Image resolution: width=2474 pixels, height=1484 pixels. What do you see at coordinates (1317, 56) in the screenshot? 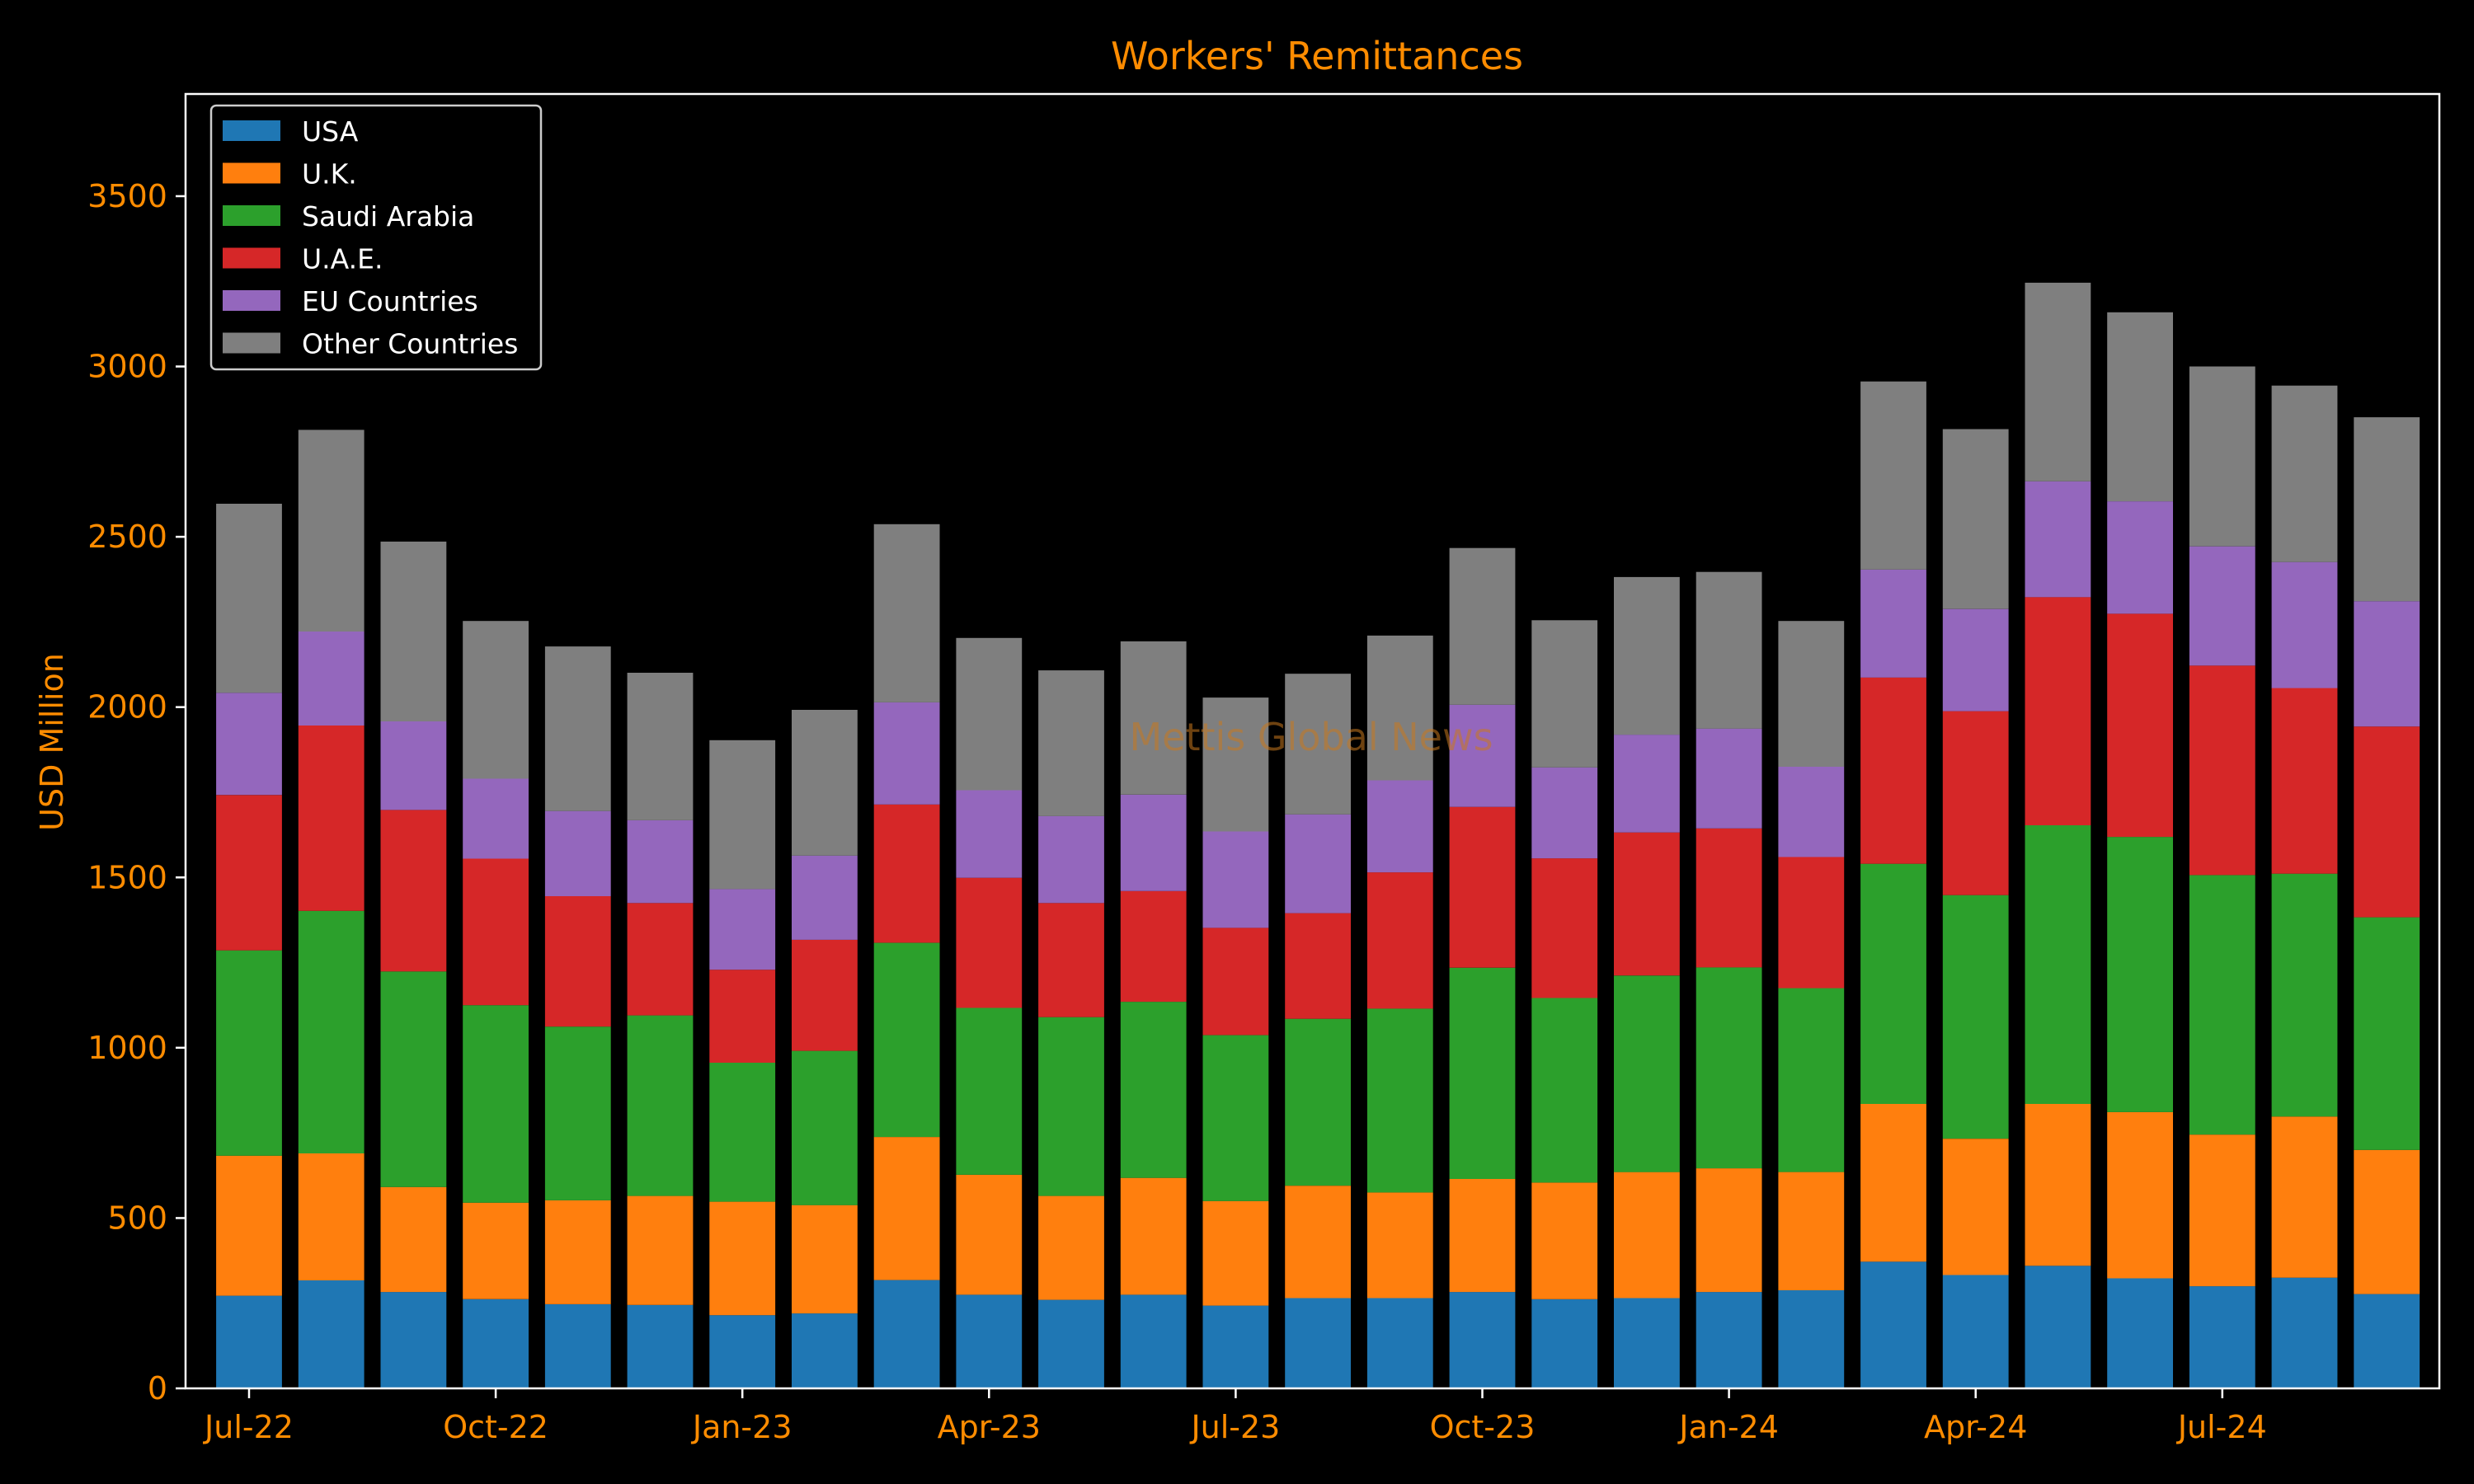
I see `chart-title: Workers' Remittances` at bounding box center [1317, 56].